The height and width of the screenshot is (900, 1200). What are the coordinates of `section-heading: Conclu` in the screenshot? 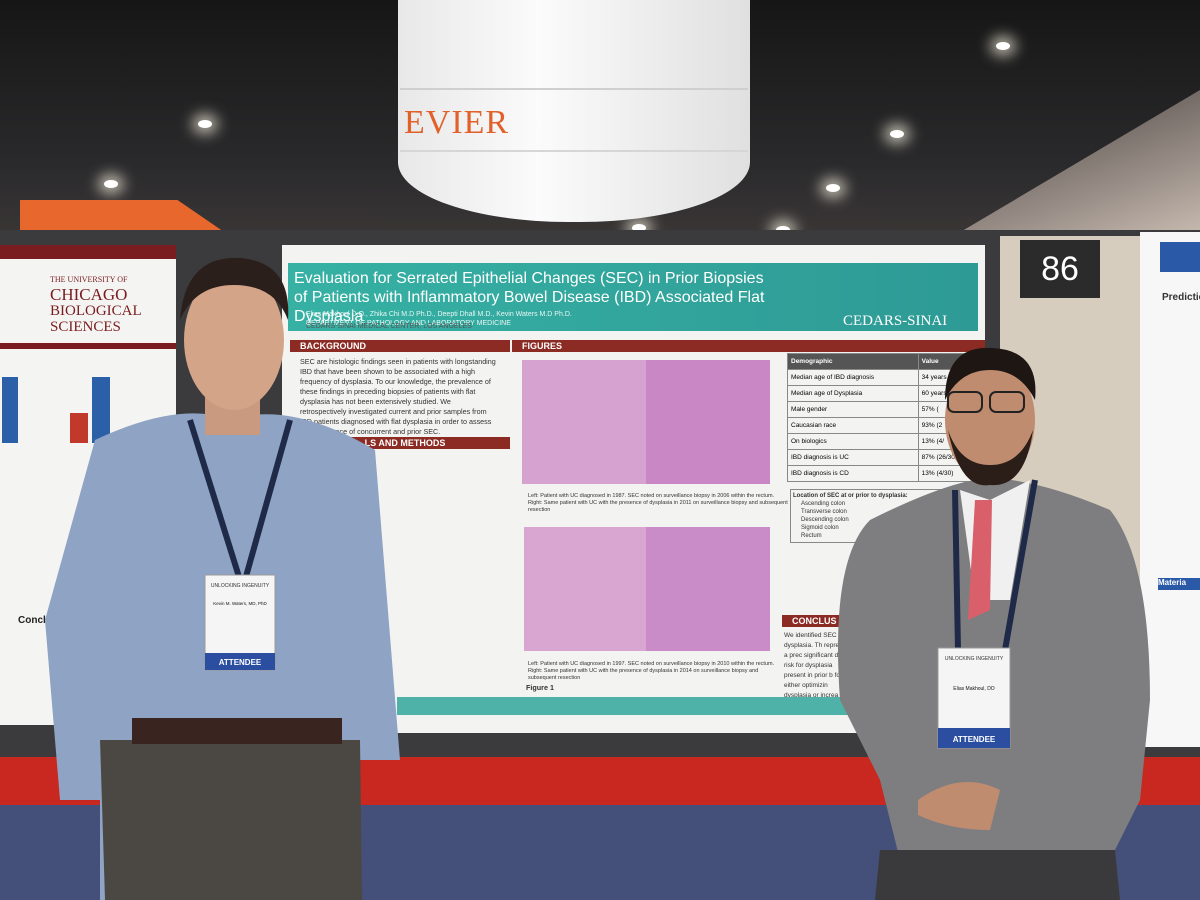 It's located at (35, 620).